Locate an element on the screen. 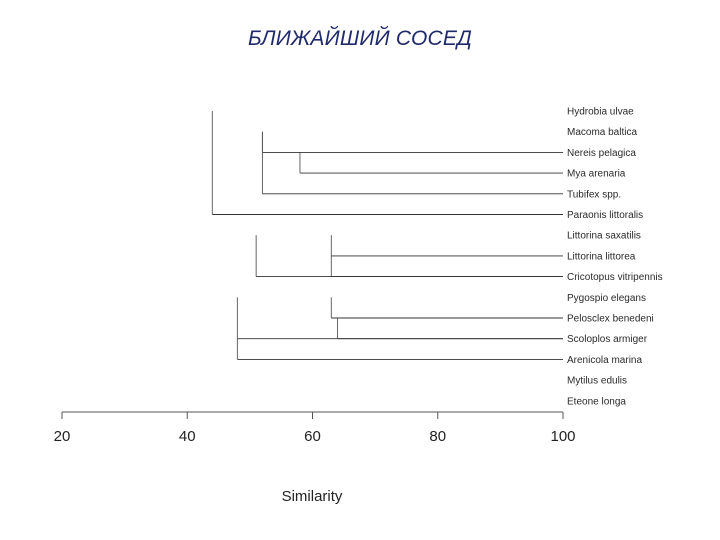 This screenshot has height=540, width=720. leaf-label: Scoloplos armiger is located at coordinates (607, 339).